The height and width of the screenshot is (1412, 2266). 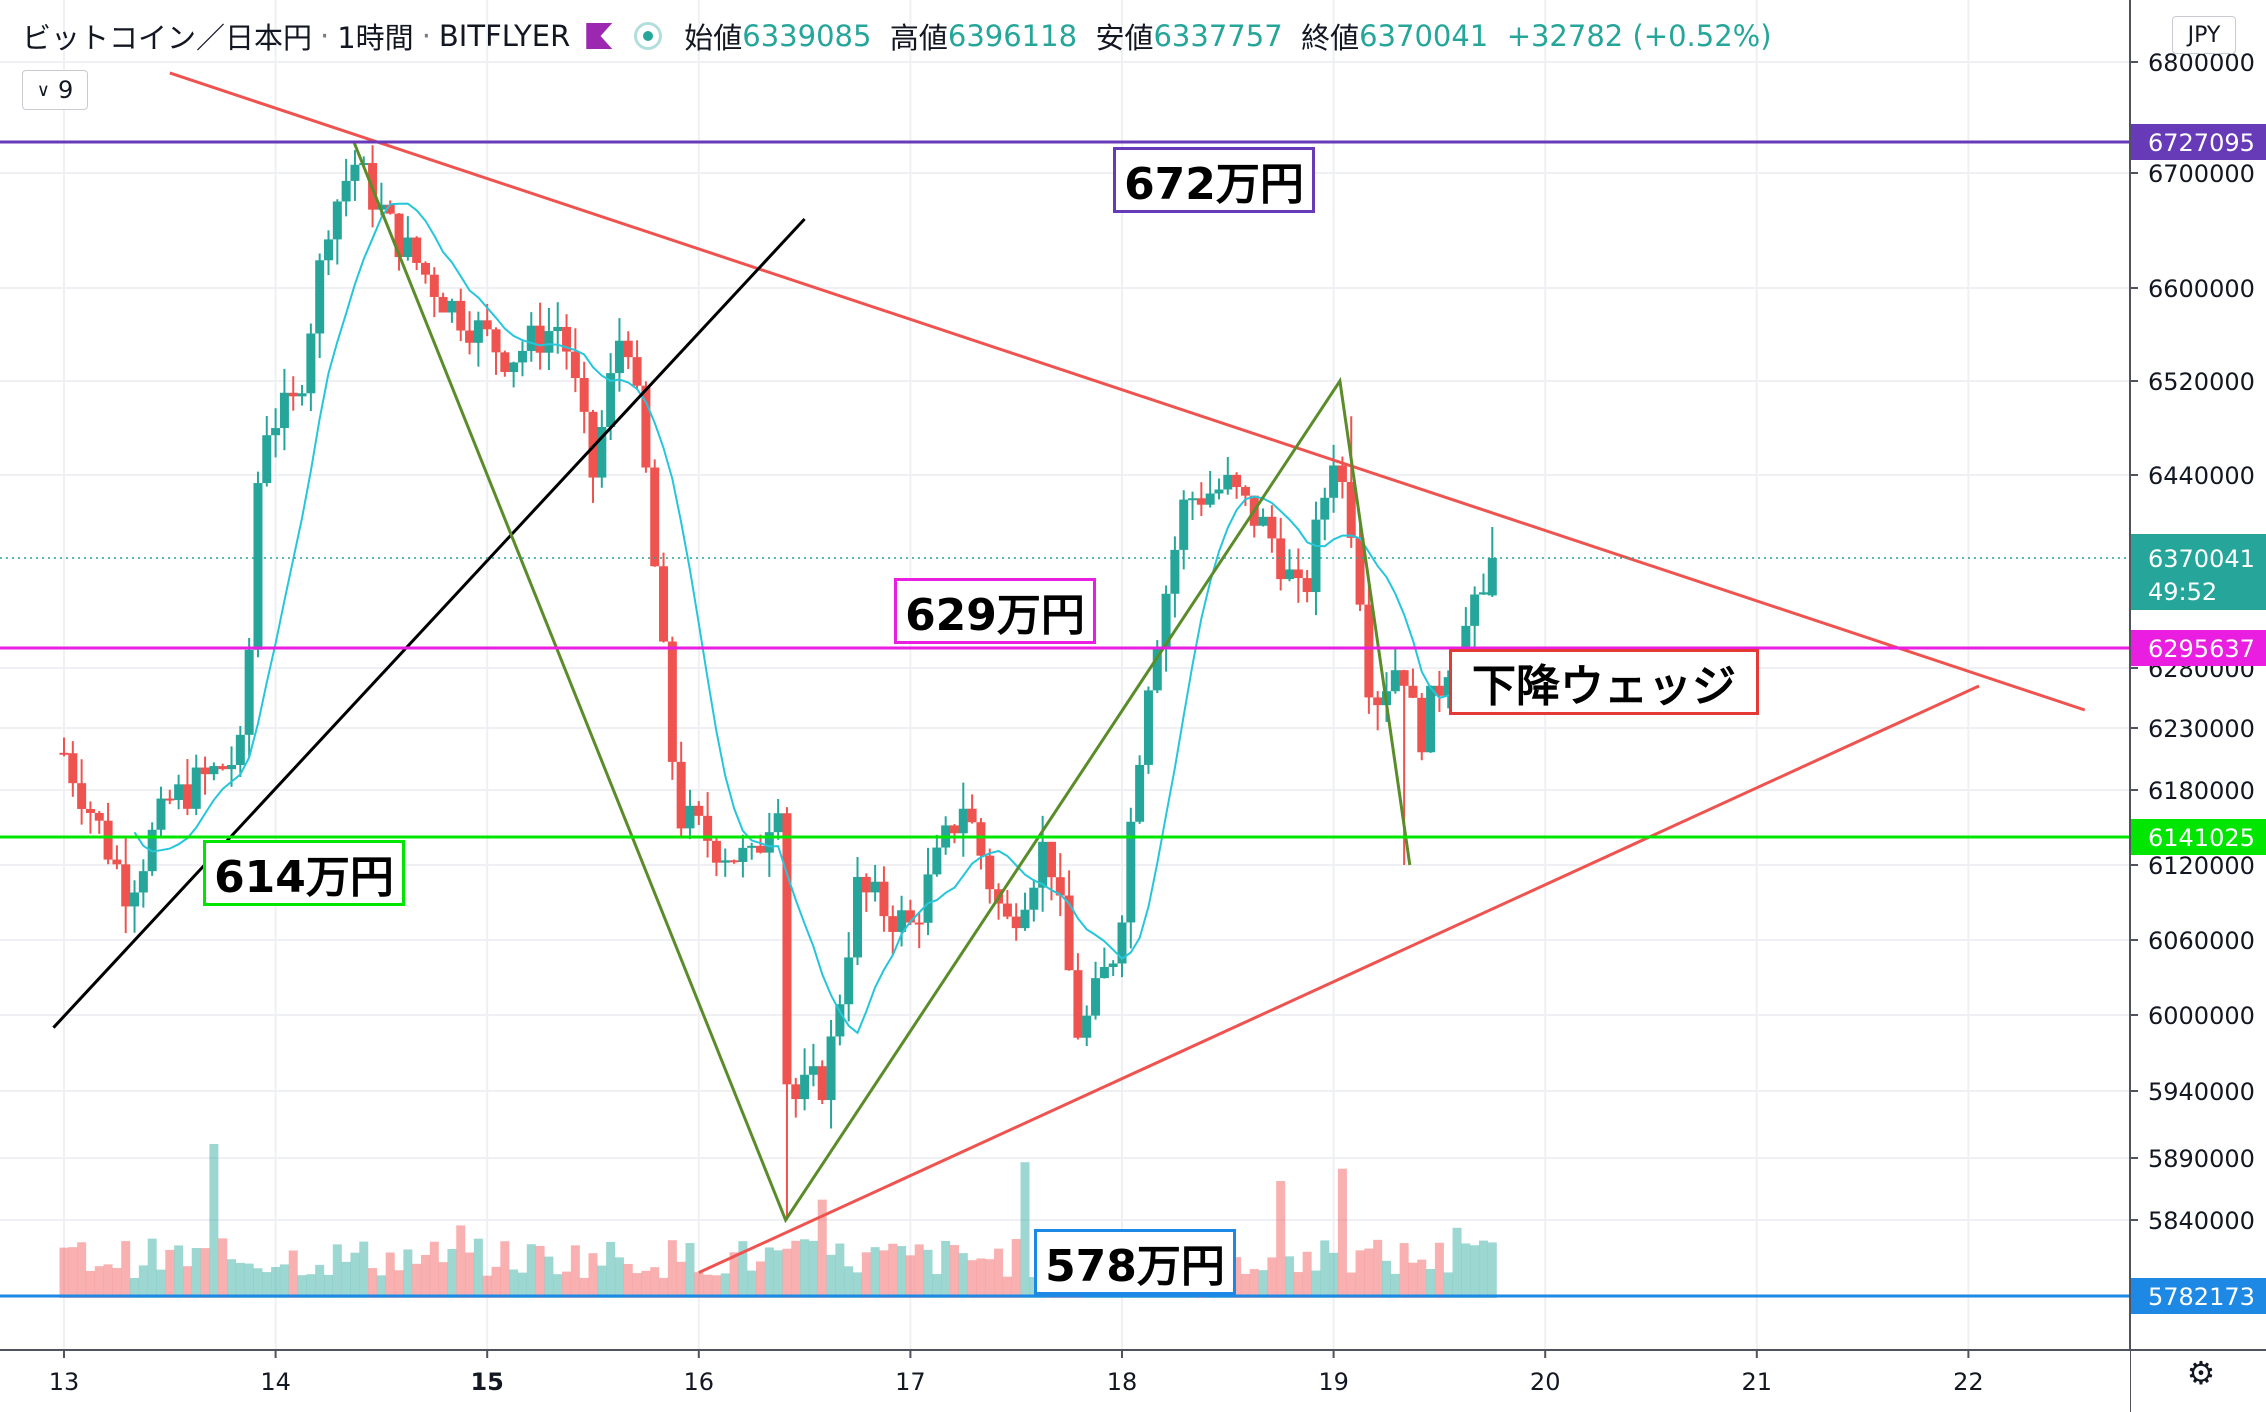 What do you see at coordinates (1604, 682) in the screenshot?
I see `pattern-label: 下降ウェッジ` at bounding box center [1604, 682].